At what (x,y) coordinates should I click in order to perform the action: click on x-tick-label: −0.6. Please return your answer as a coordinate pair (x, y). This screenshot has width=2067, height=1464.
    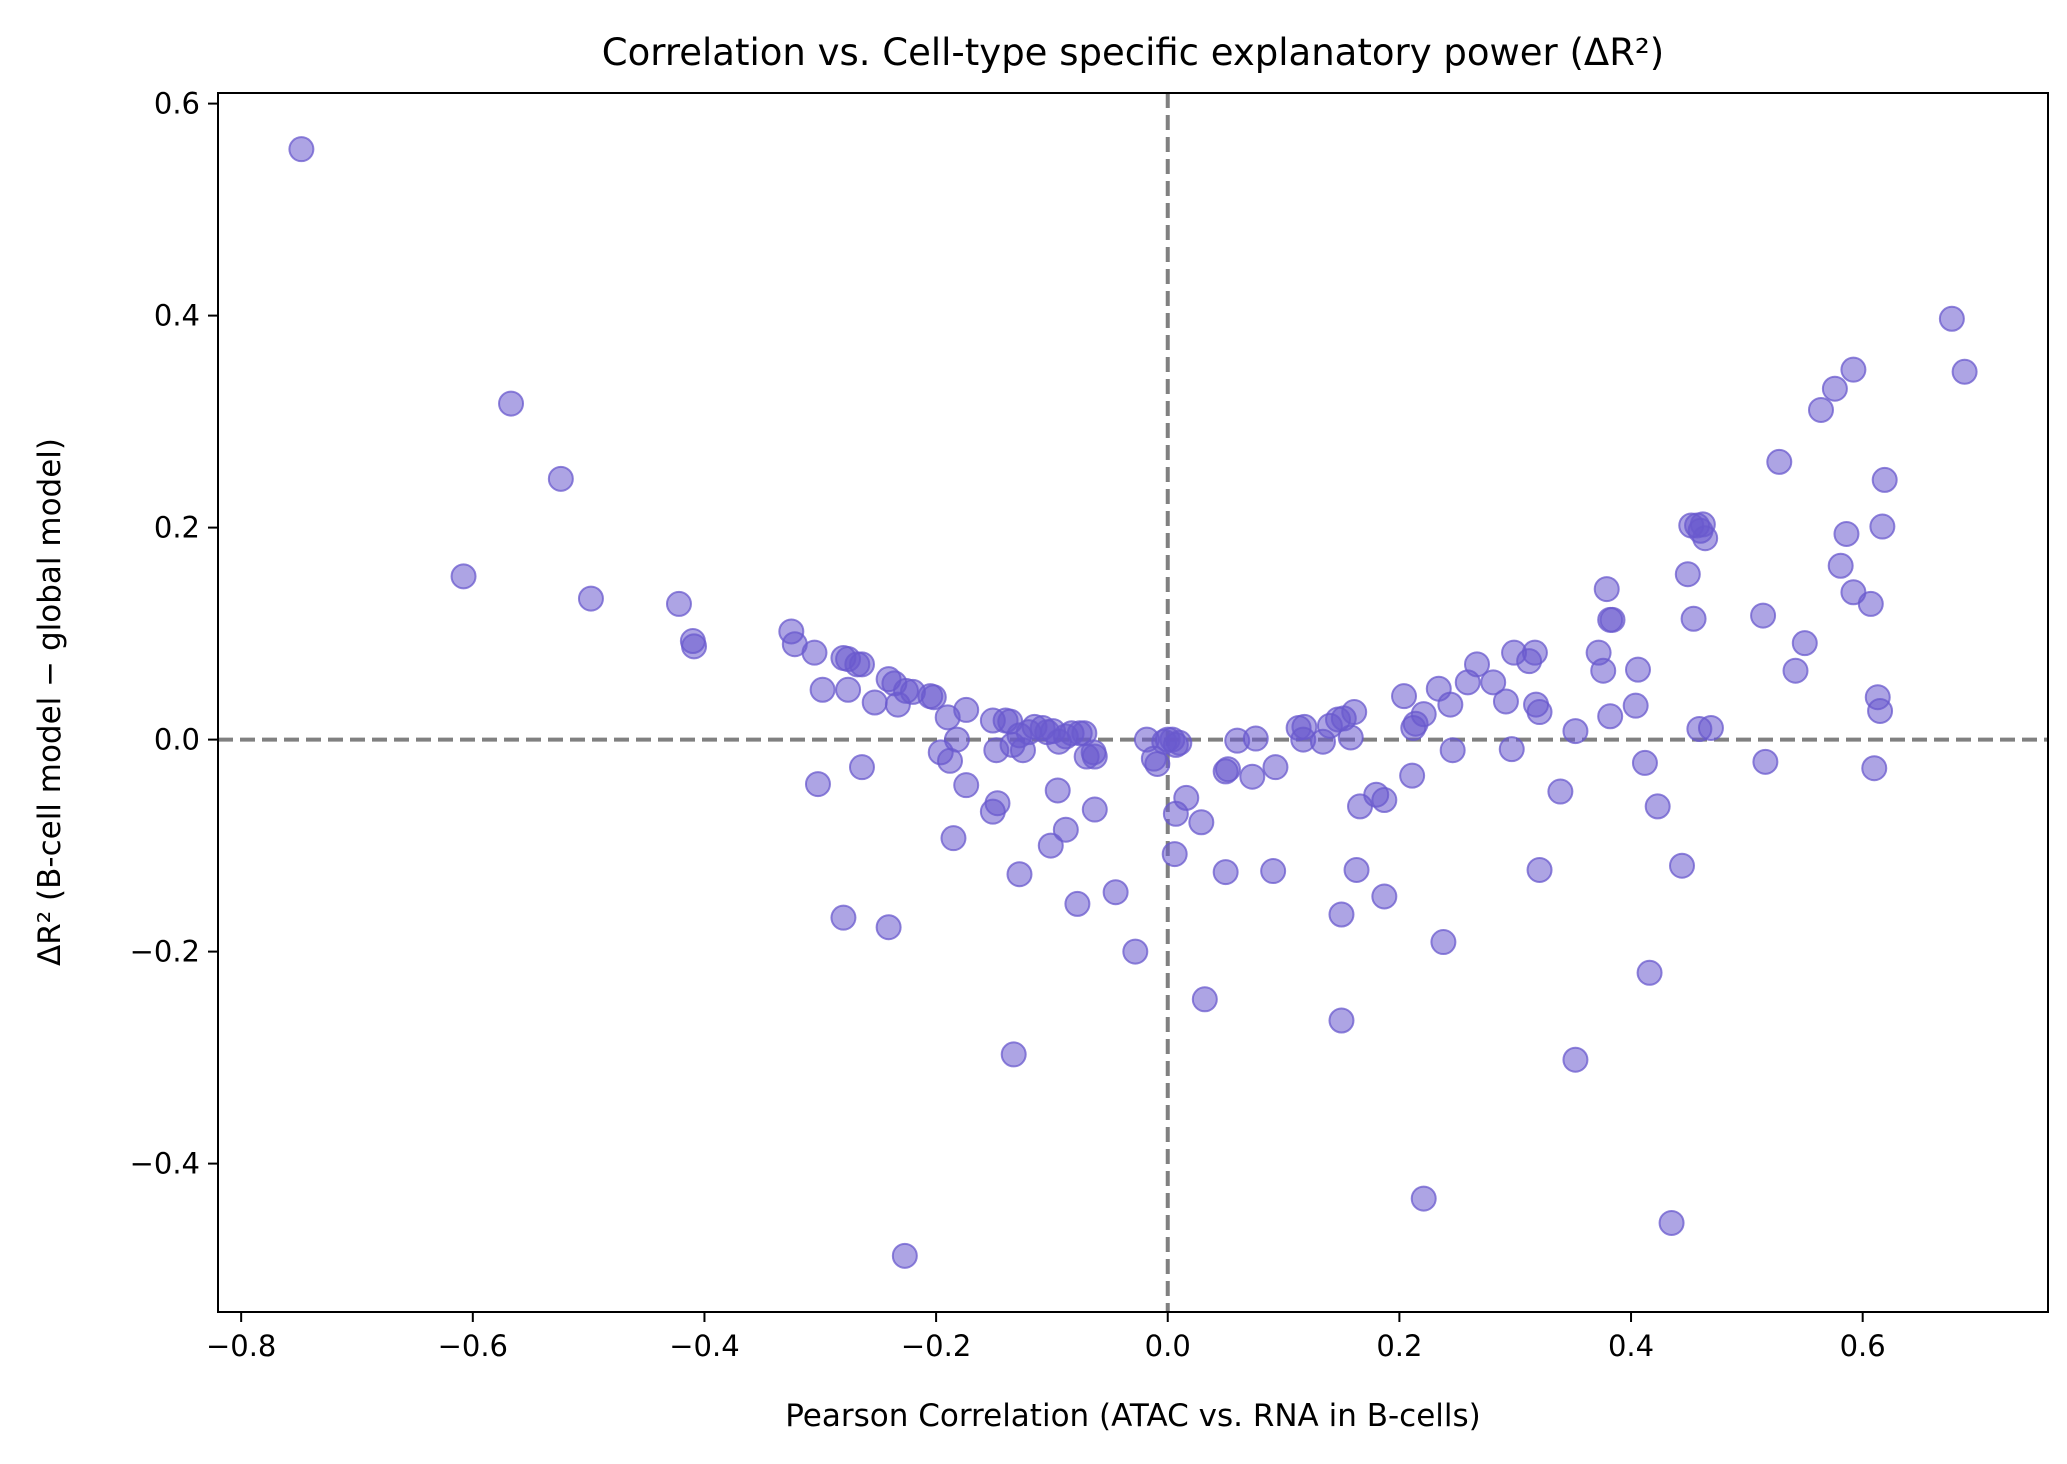
    Looking at the image, I should click on (473, 1346).